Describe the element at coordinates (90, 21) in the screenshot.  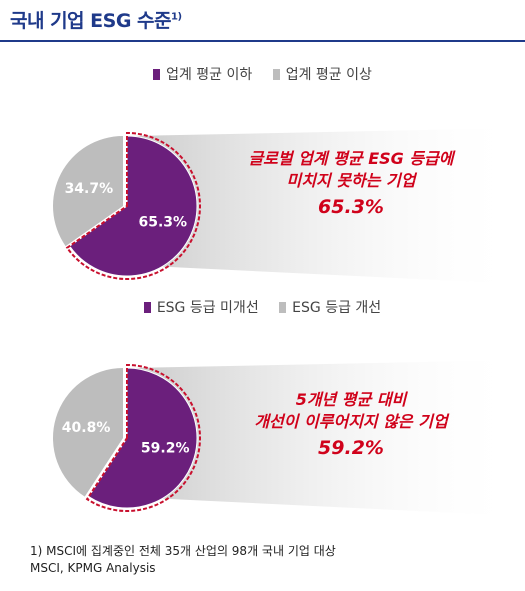
I see `title-text: 국내 기업 ESG 수준` at that location.